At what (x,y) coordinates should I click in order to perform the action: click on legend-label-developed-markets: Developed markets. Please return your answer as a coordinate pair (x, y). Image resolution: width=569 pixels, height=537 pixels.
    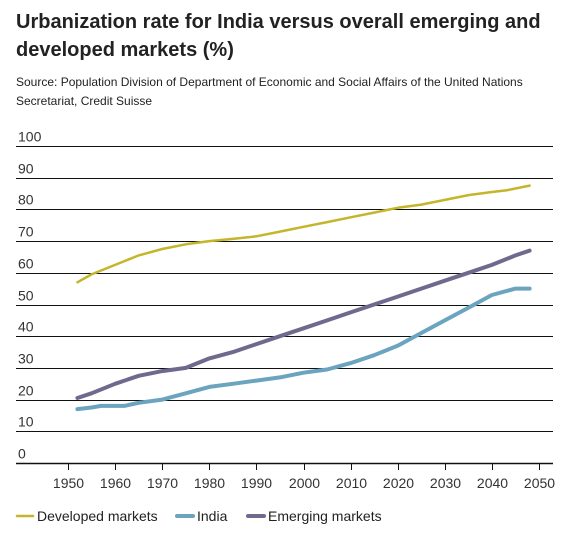
    Looking at the image, I should click on (97, 516).